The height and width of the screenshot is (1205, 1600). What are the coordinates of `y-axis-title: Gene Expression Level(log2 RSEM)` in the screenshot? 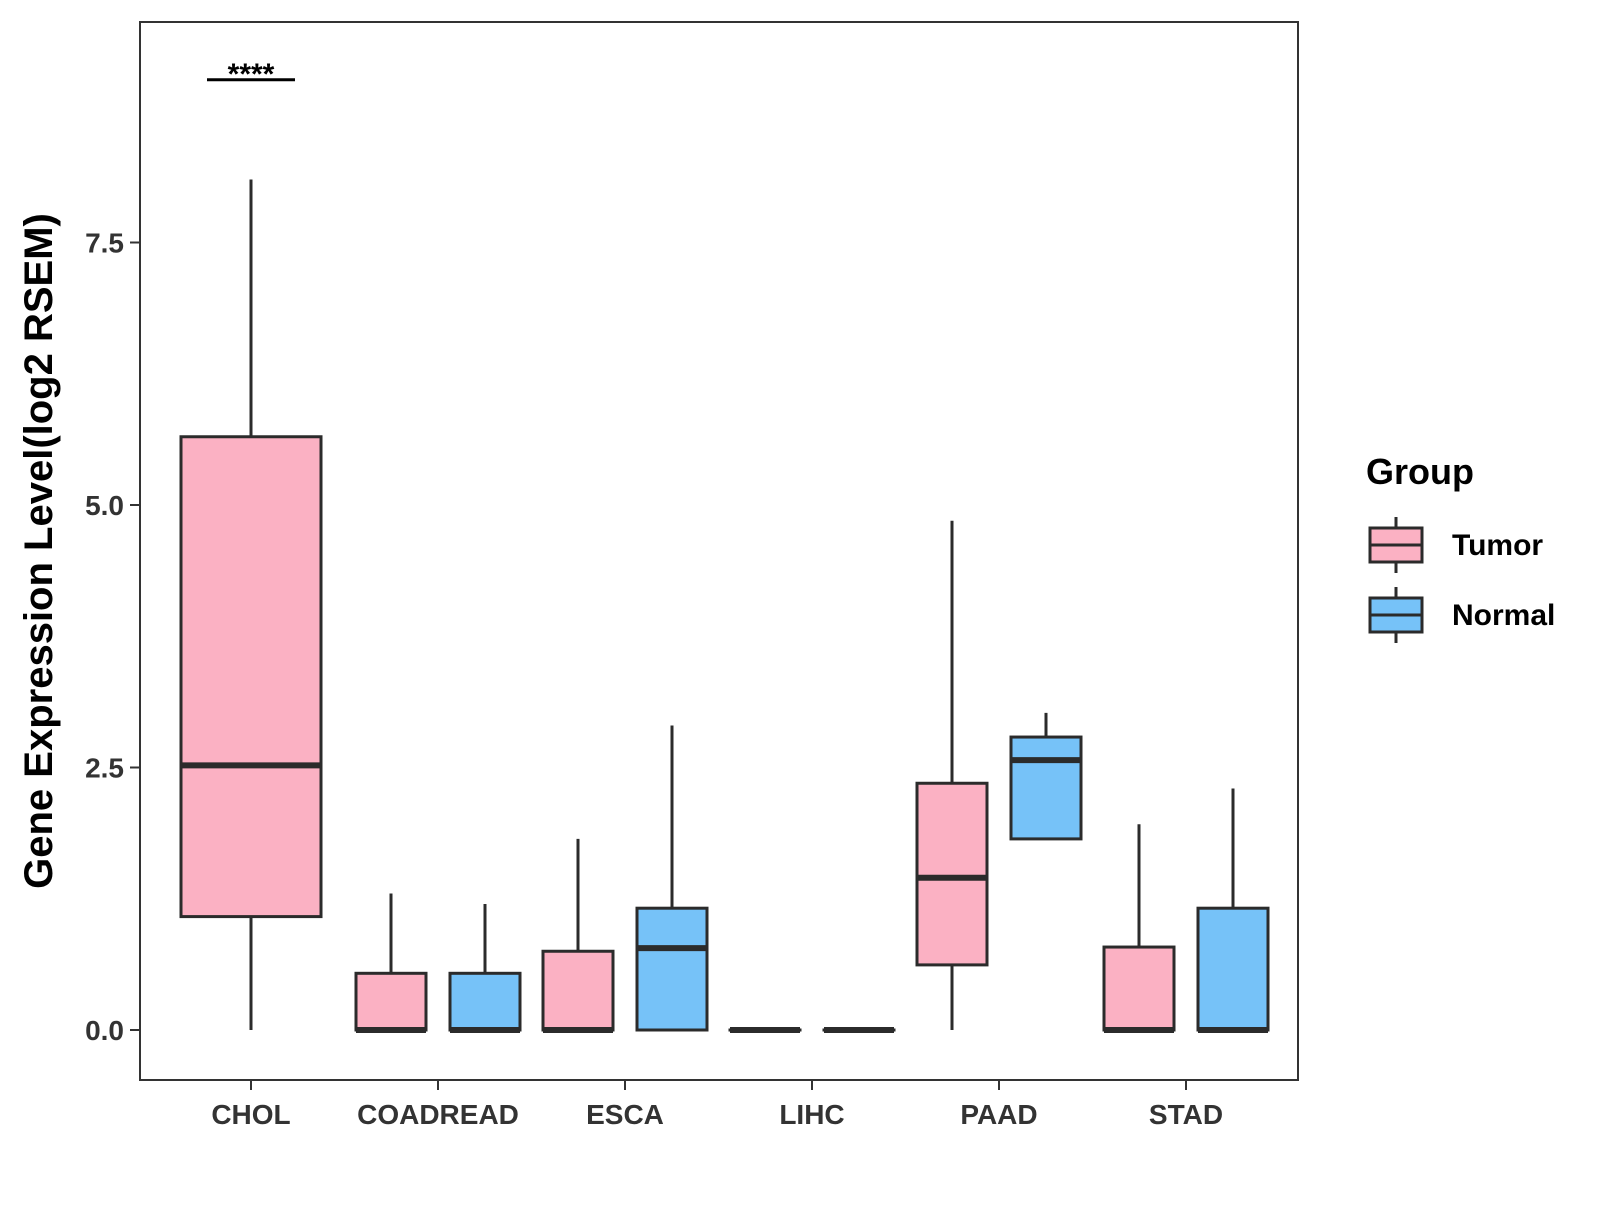 It's located at (39, 551).